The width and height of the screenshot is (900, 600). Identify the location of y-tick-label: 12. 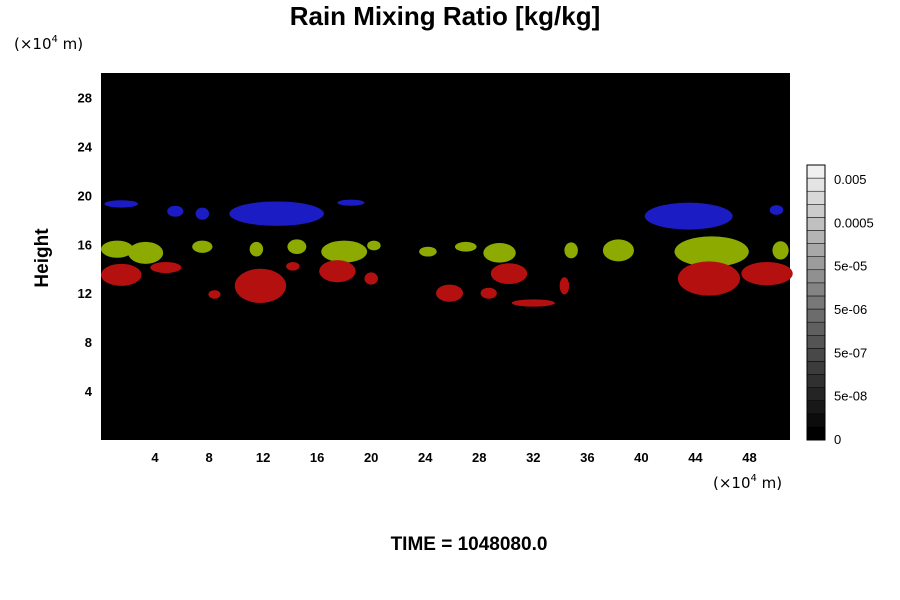
(85, 293).